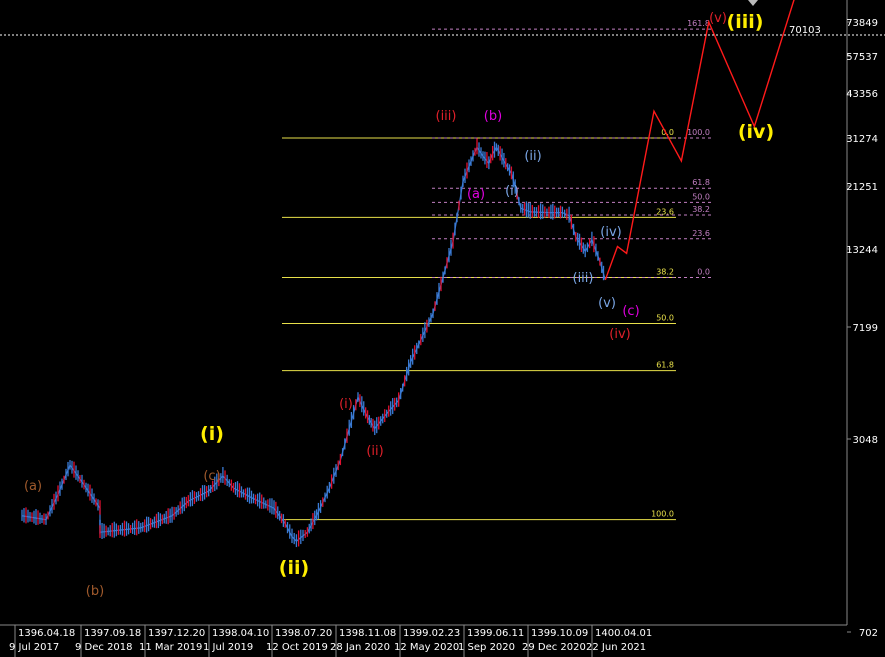 This screenshot has height=657, width=885. I want to click on current-price-marker: 70103, so click(442, 18).